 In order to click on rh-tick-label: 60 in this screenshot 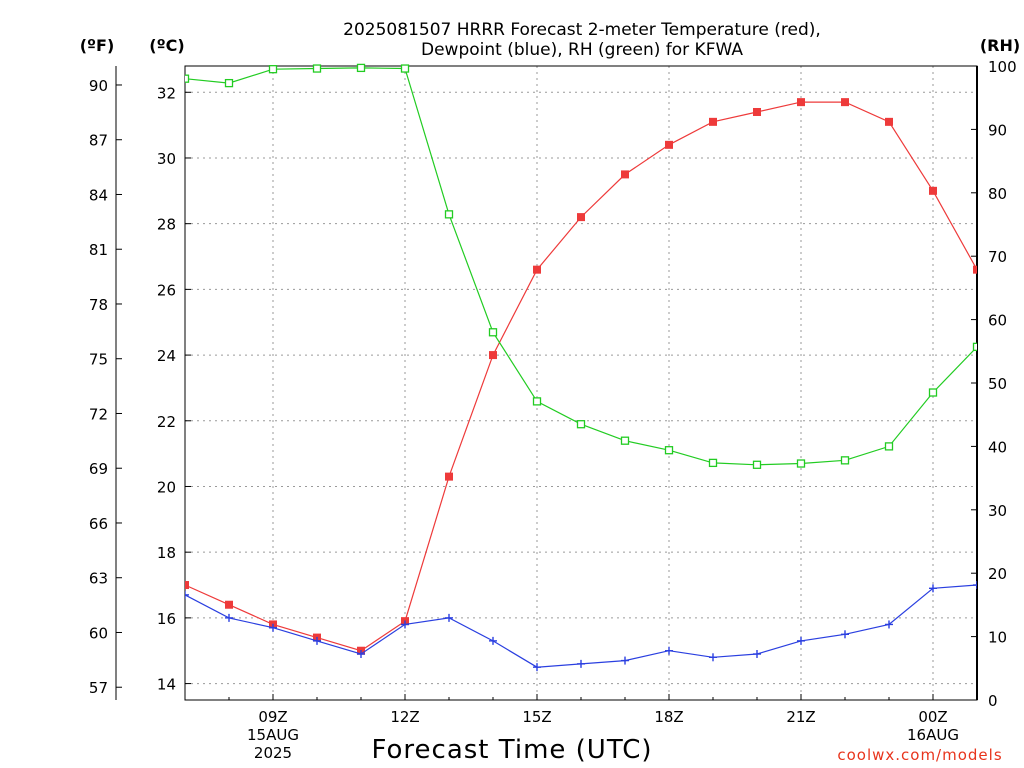, I will do `click(997, 321)`.